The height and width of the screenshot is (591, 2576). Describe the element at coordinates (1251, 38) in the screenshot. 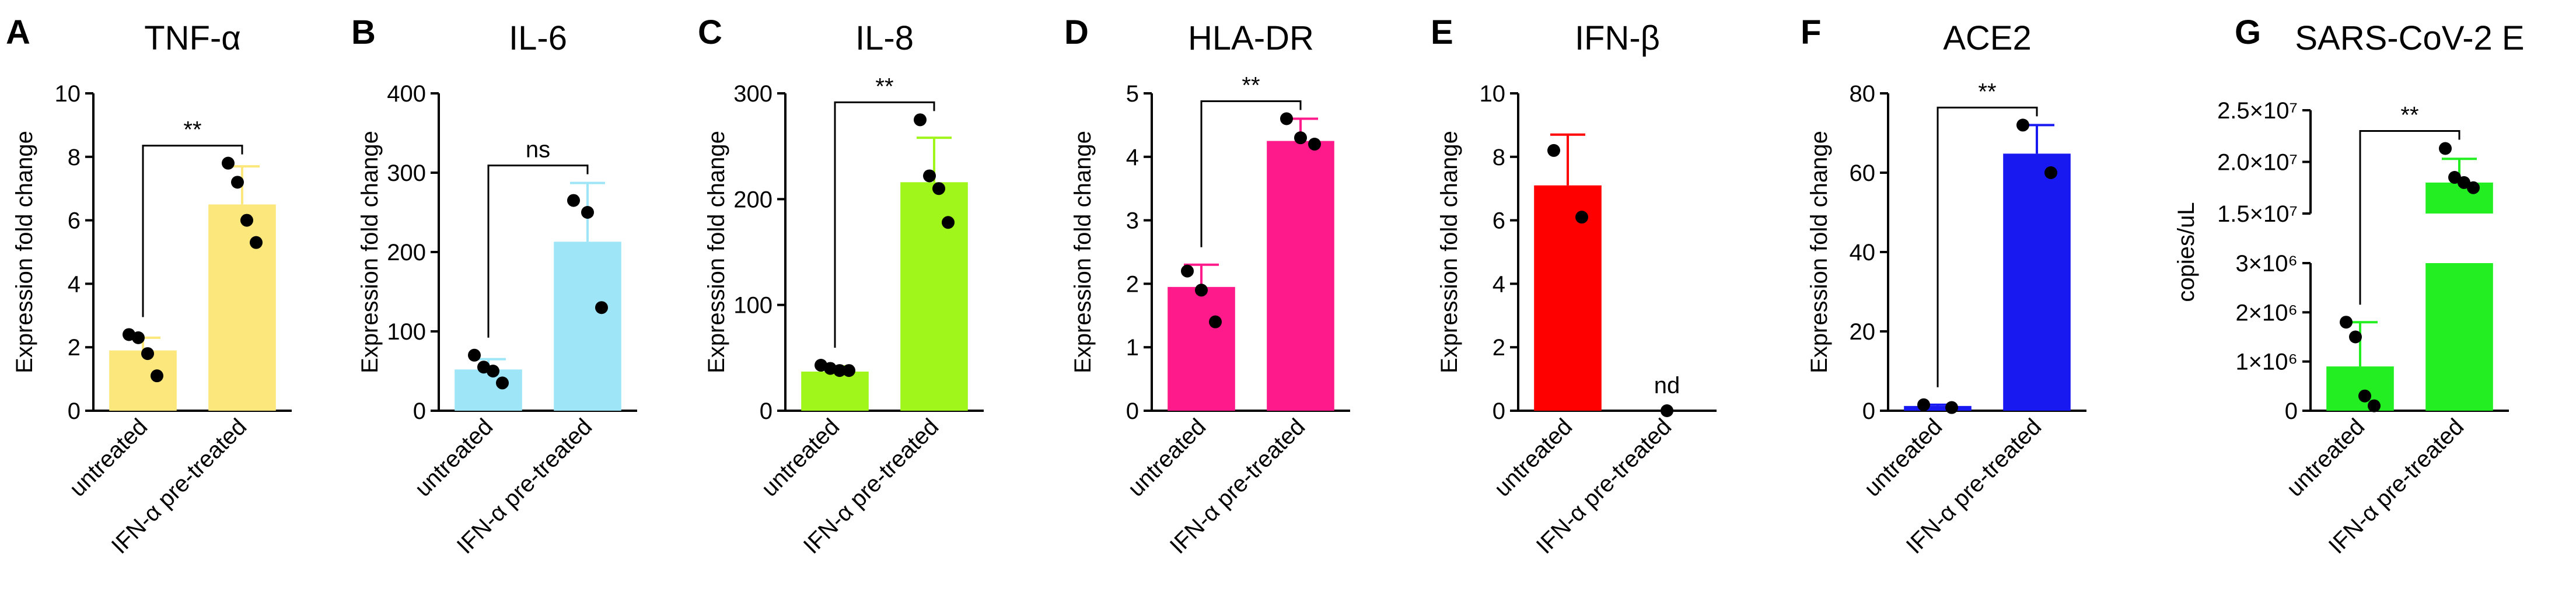

I see `panel-title: HLA-DR` at that location.